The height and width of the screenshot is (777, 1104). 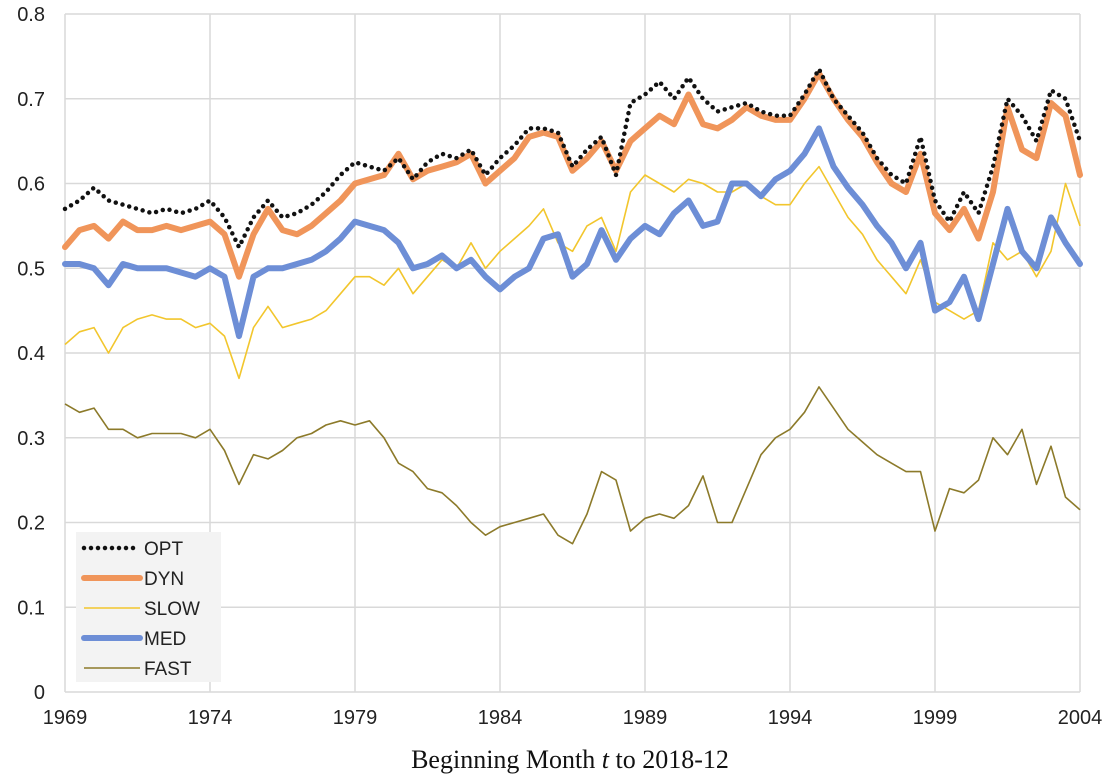 What do you see at coordinates (210, 718) in the screenshot?
I see `x-tick-label: 1974` at bounding box center [210, 718].